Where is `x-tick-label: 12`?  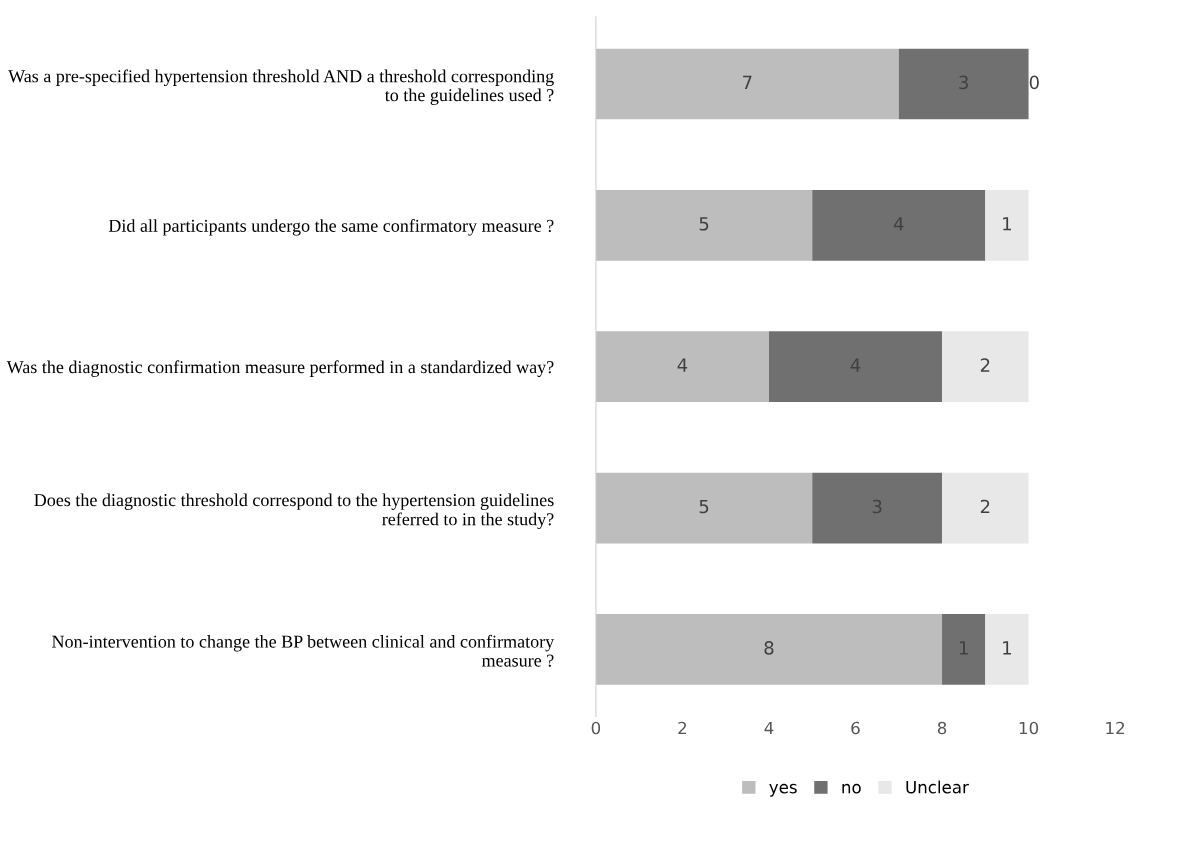 x-tick-label: 12 is located at coordinates (1115, 728).